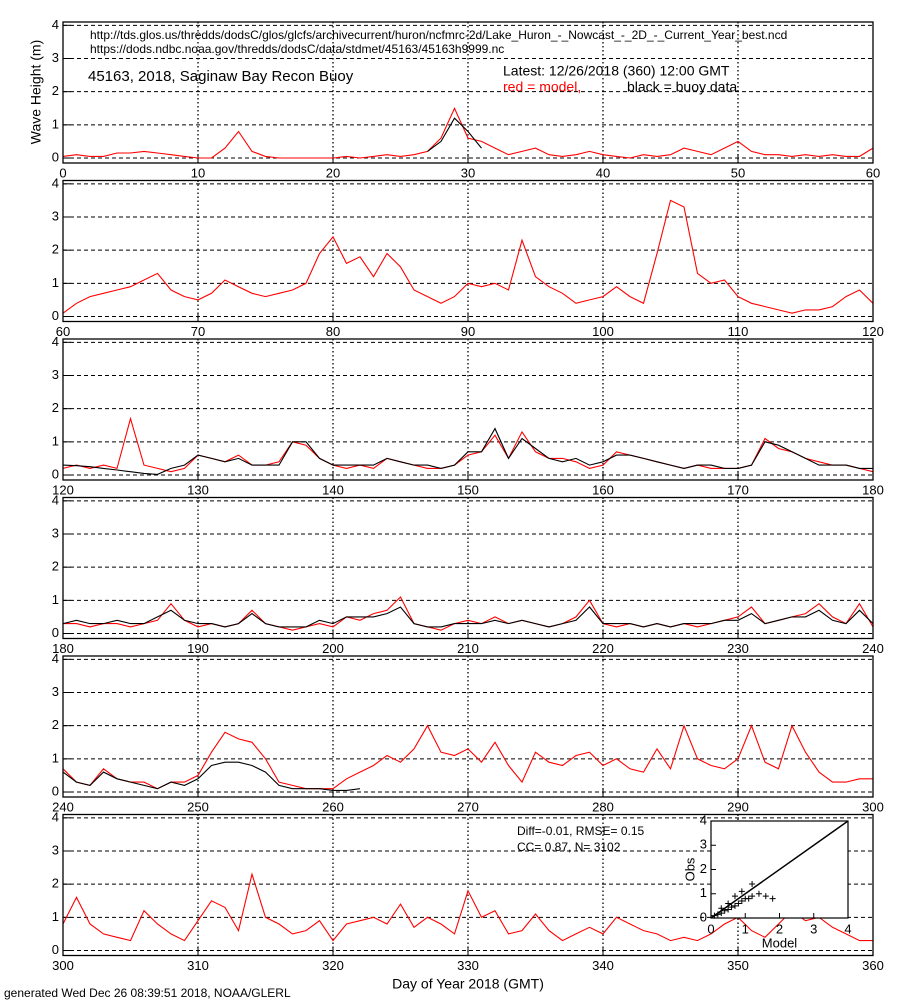  What do you see at coordinates (333, 965) in the screenshot?
I see `x-tick-label: 320` at bounding box center [333, 965].